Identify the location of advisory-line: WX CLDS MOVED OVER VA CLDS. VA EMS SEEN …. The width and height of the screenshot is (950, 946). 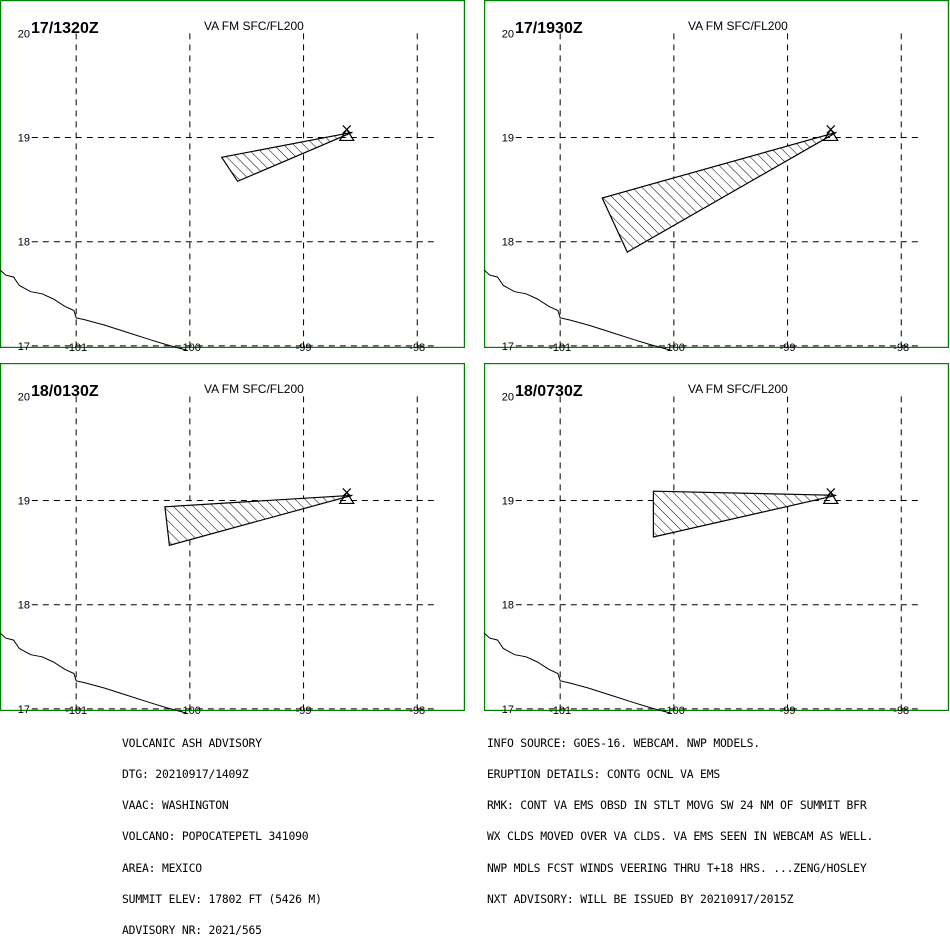
(680, 836).